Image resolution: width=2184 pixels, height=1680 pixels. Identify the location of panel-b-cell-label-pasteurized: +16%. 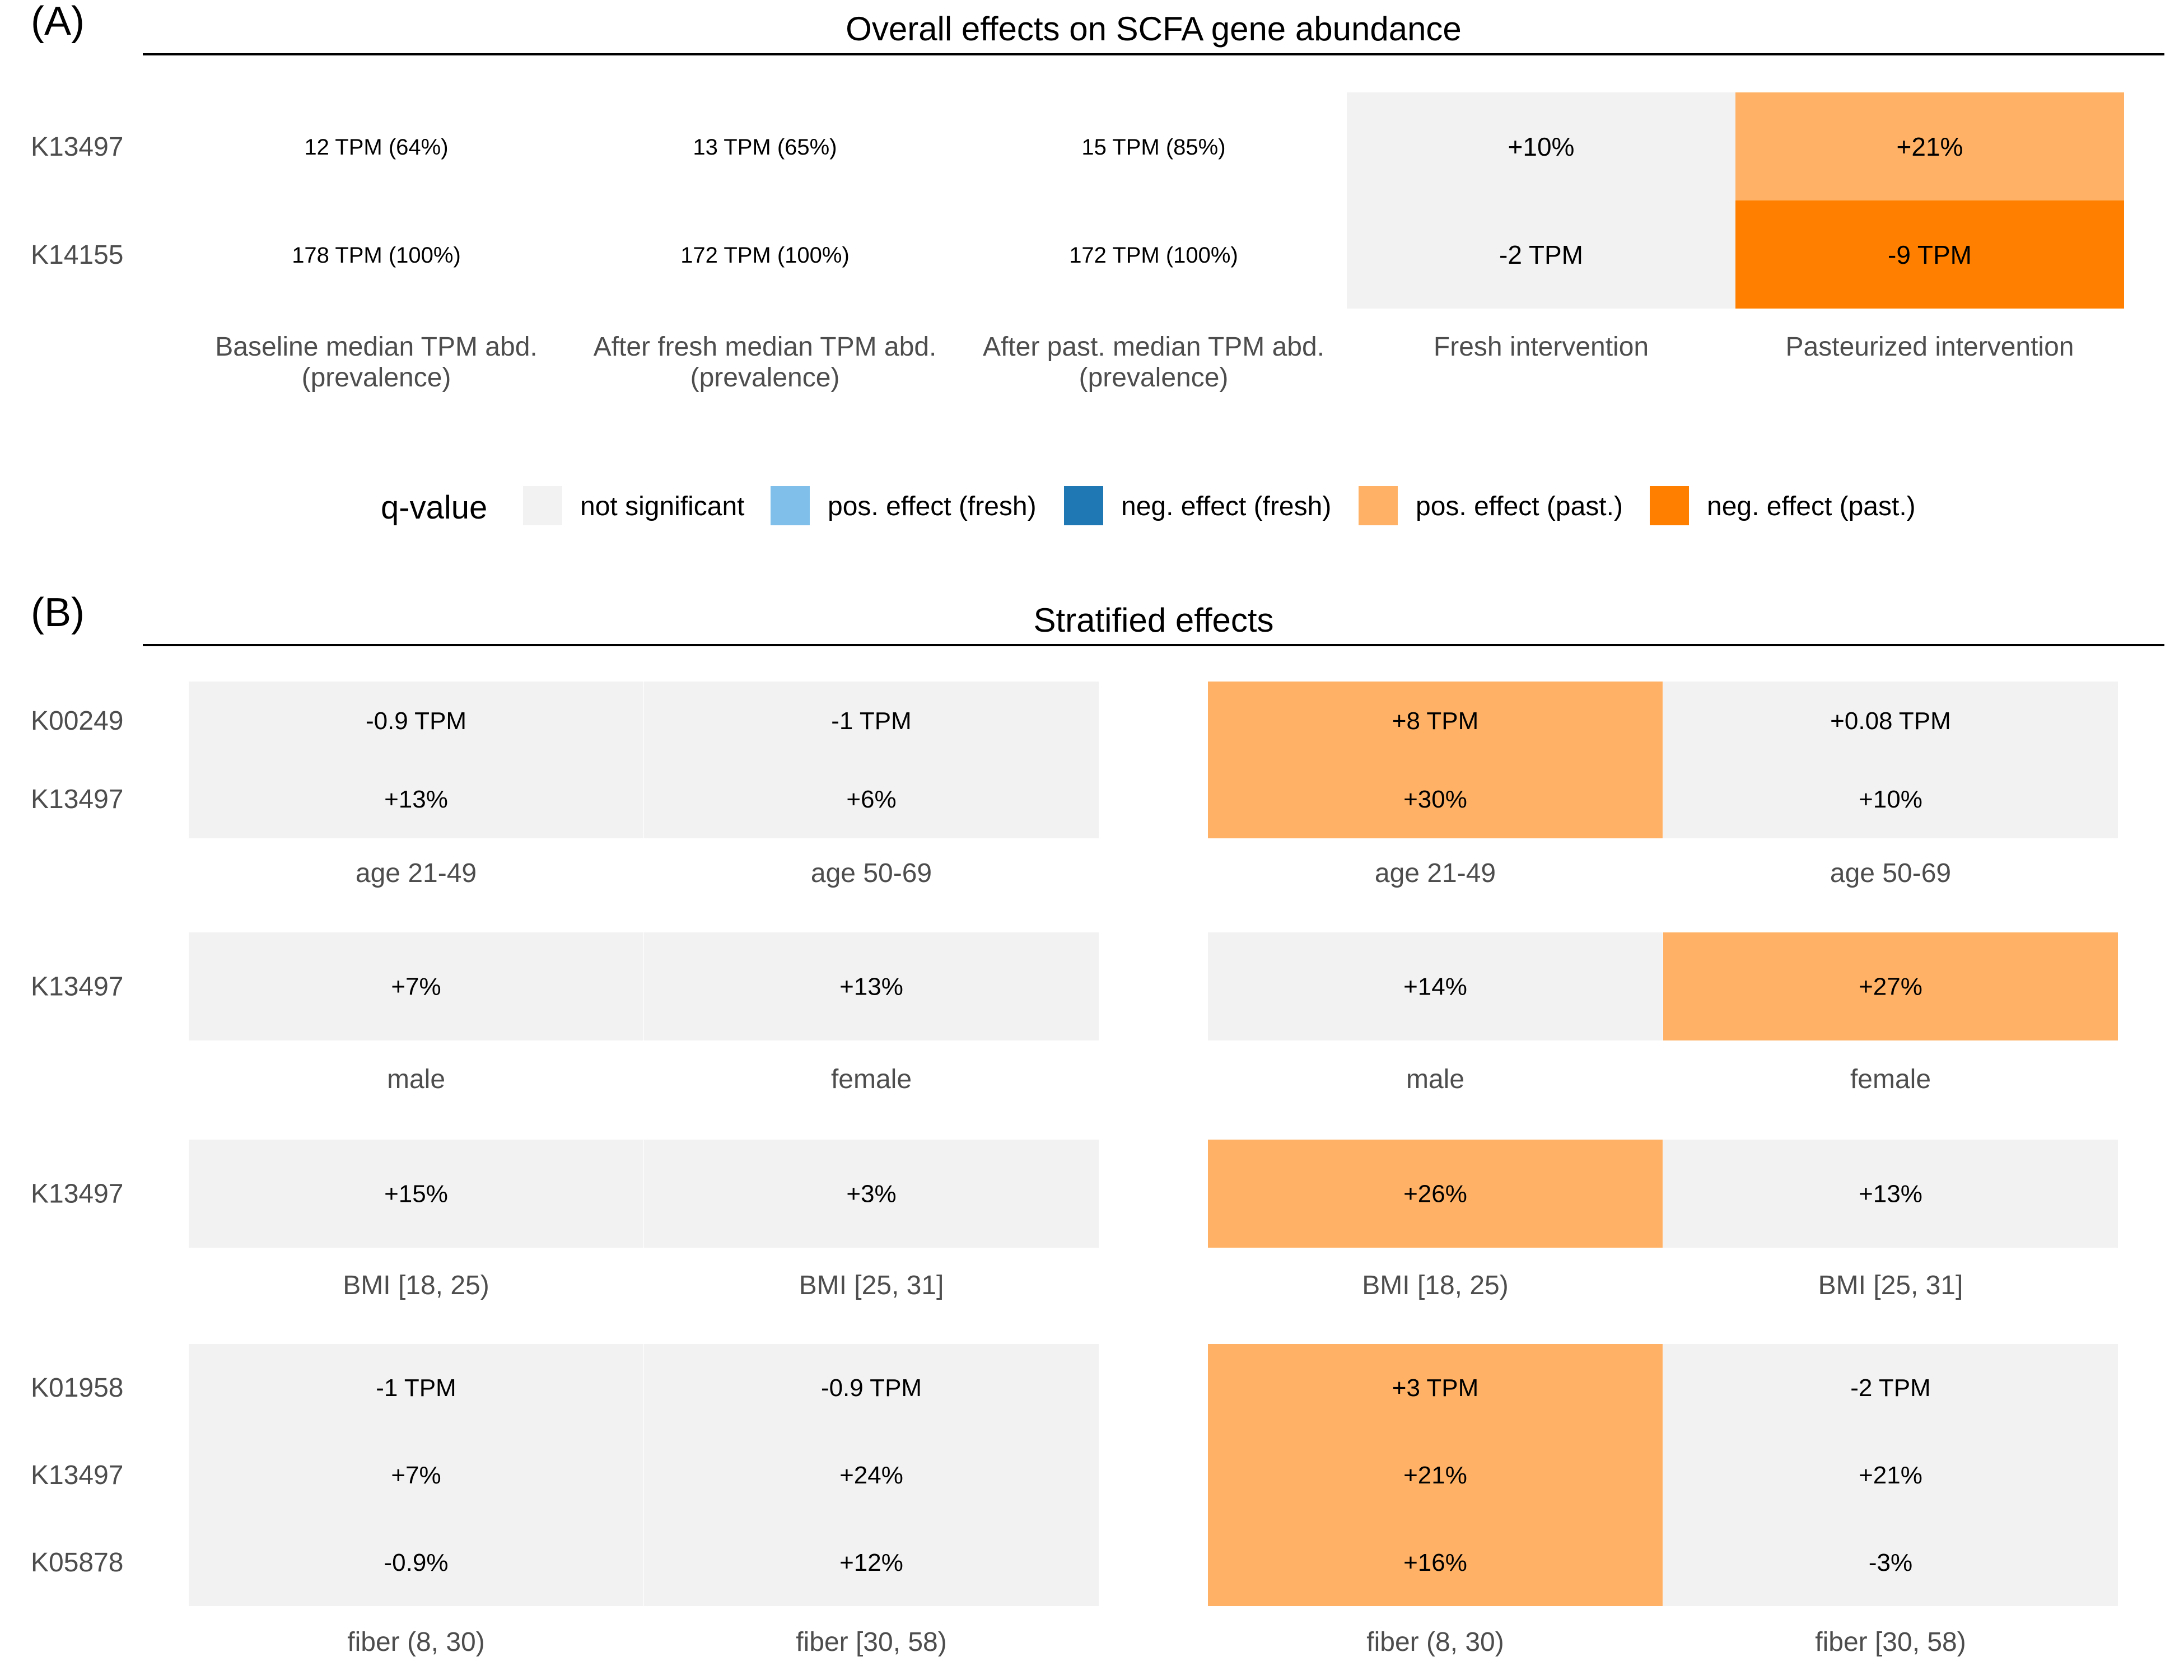
(1435, 1563).